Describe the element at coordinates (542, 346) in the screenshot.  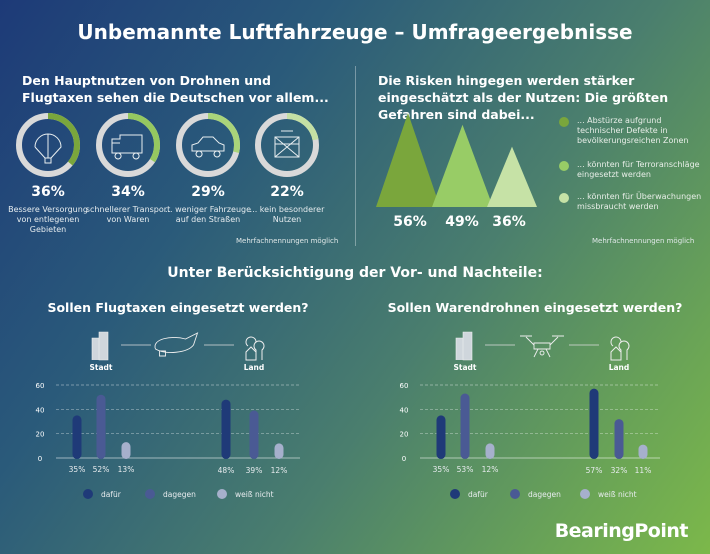
I see `drone-icon` at that location.